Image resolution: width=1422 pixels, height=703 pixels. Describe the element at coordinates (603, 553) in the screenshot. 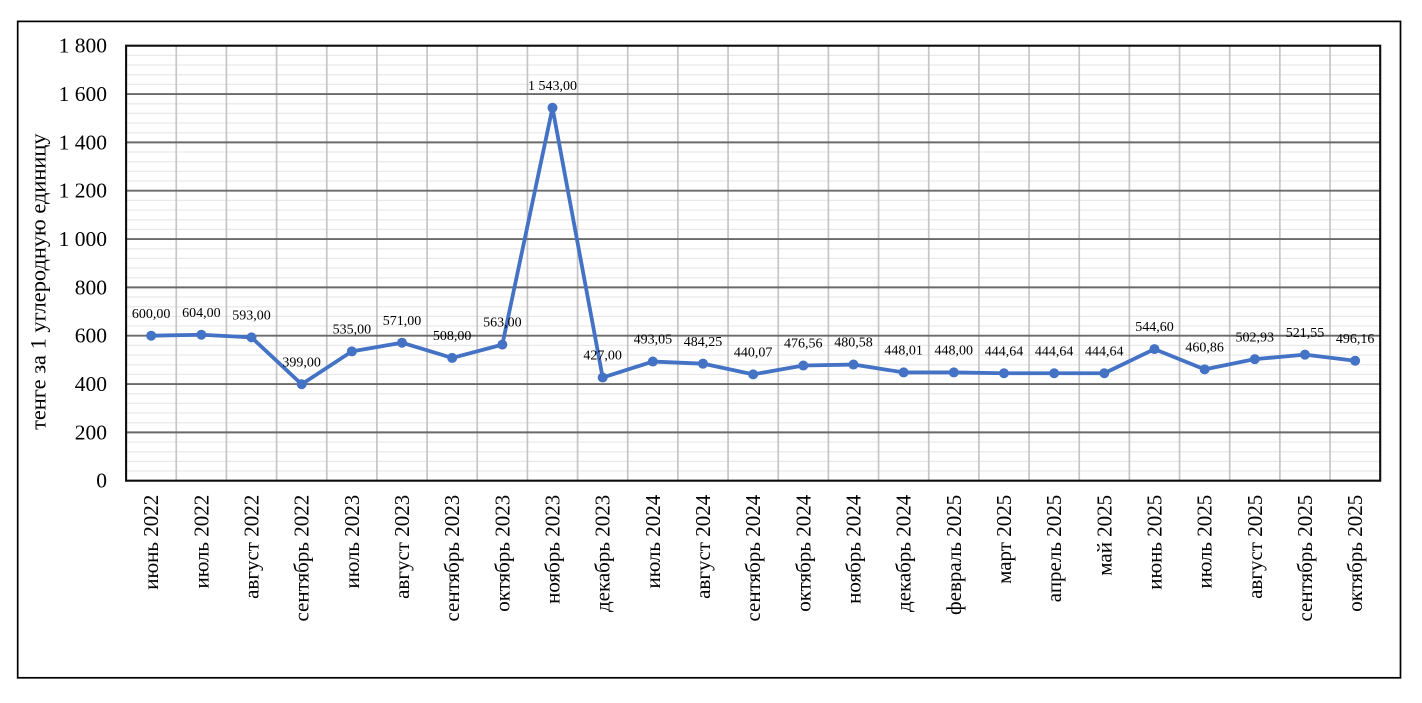

I see `svg-text: декабрь 2023` at that location.